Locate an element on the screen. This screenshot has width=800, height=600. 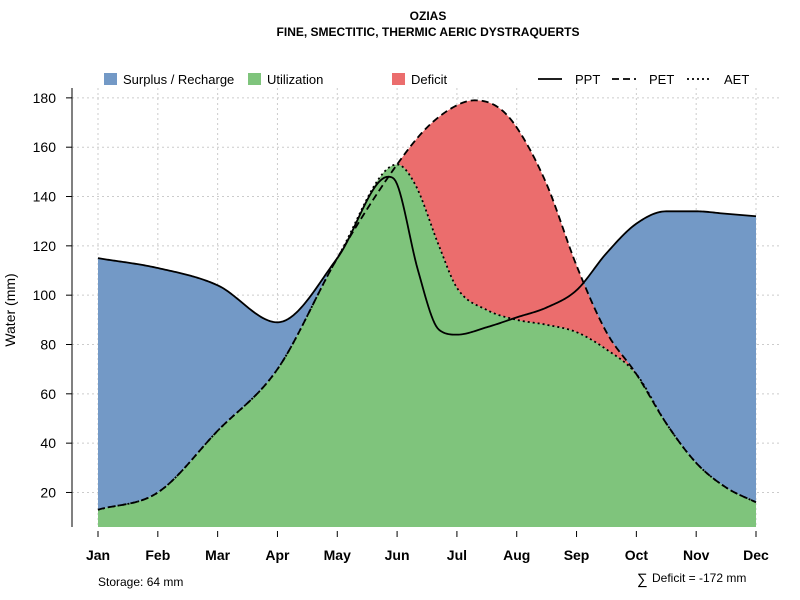
x-tick-label: May is located at coordinates (337, 555).